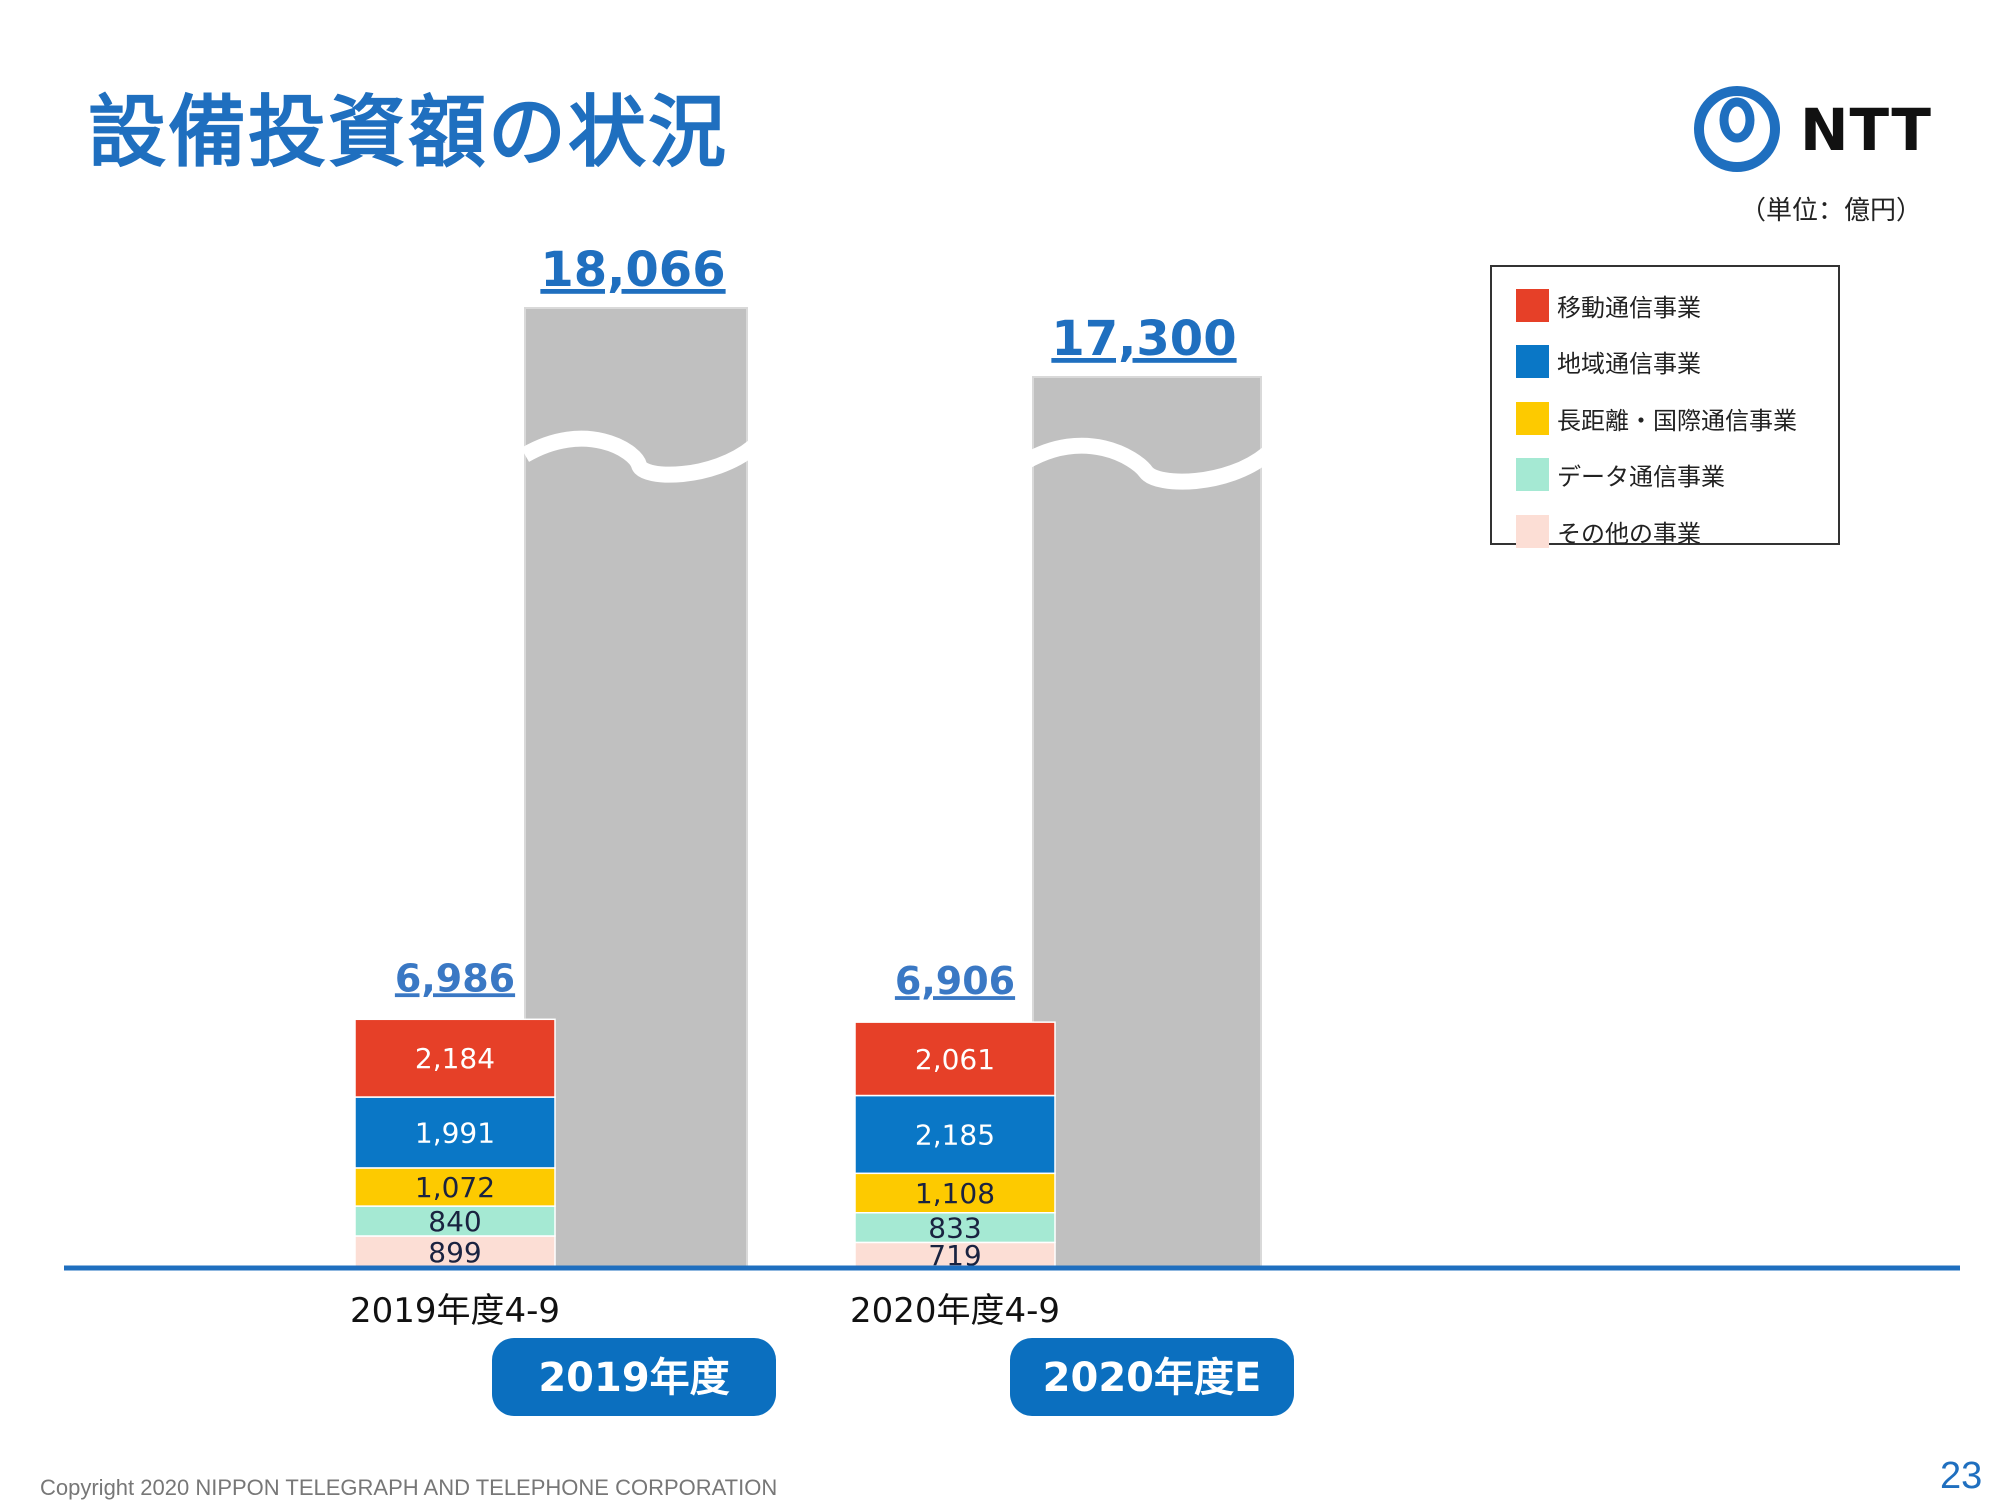 This screenshot has height=1501, width=2000. I want to click on category-label: 2020年度4-9, so click(955, 1311).